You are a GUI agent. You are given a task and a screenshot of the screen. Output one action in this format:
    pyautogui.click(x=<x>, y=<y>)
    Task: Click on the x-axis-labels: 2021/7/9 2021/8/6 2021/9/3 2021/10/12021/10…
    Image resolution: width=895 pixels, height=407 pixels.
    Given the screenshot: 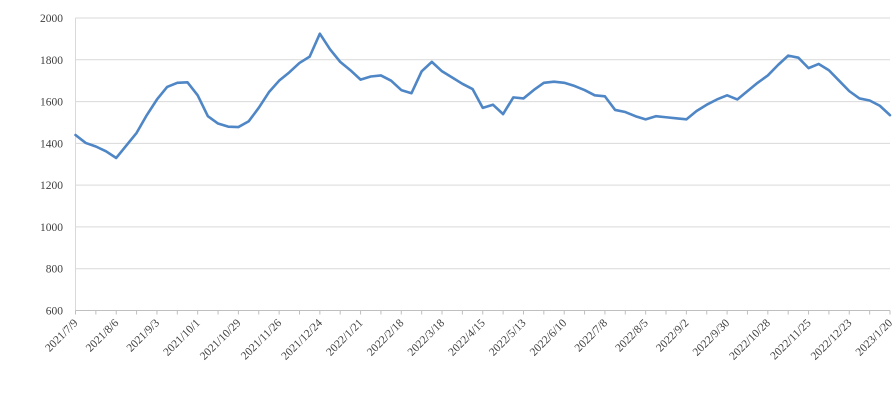 What is the action you would take?
    pyautogui.click(x=469, y=340)
    